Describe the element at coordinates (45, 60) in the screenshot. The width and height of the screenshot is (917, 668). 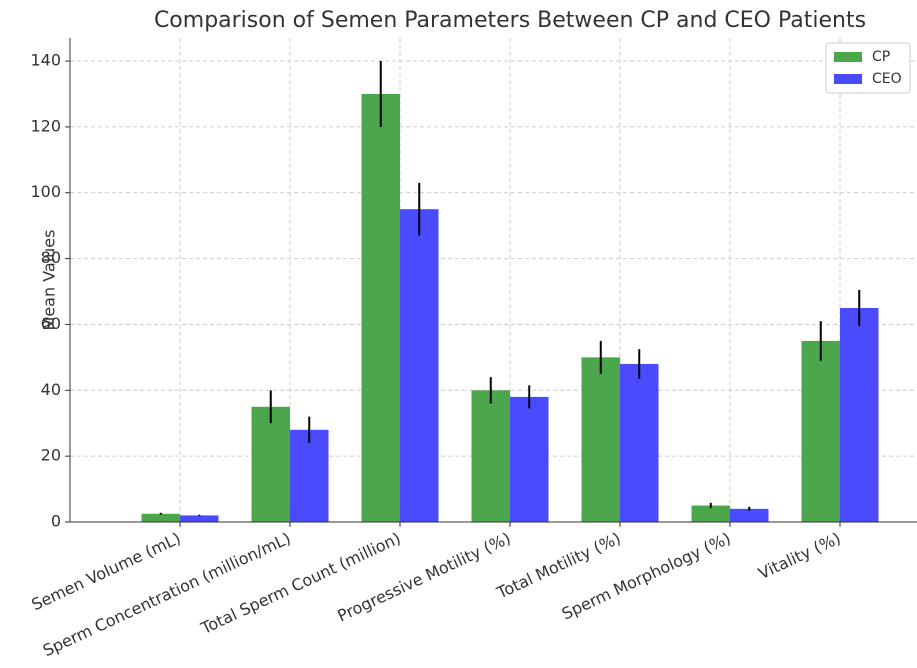
I see `y-tick-label: 140` at that location.